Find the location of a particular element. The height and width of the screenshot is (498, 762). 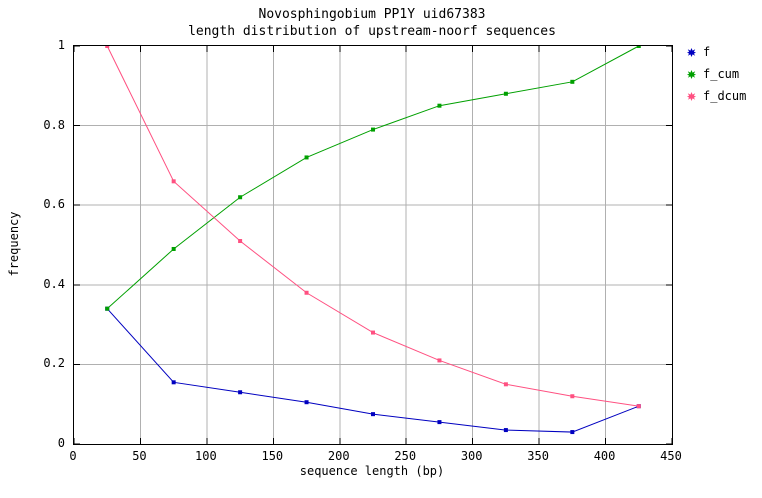

x-tick-label: 350 is located at coordinates (538, 456).